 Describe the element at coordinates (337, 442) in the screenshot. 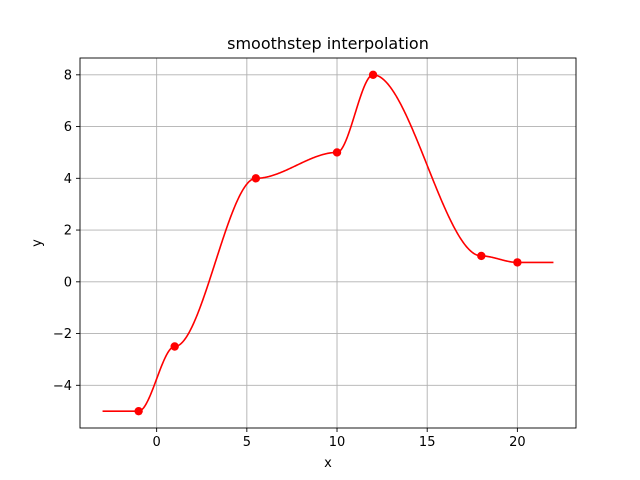

I see `x-tick-label: 10` at that location.